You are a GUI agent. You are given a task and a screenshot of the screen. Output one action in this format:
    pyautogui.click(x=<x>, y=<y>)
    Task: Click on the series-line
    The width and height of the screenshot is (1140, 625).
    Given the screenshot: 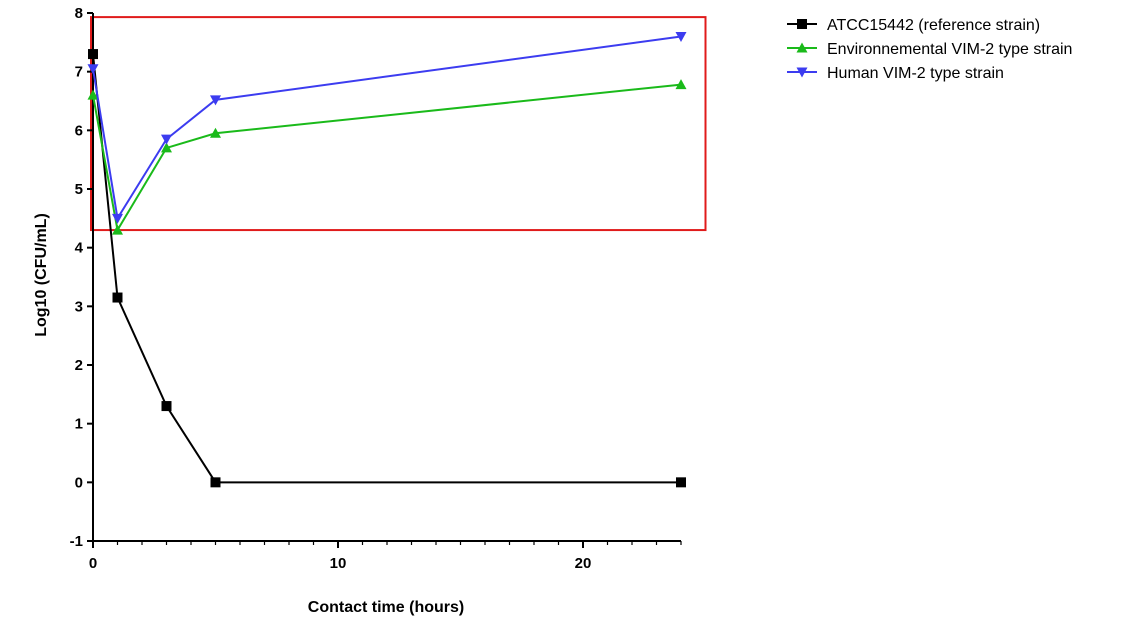 What is the action you would take?
    pyautogui.click(x=387, y=158)
    